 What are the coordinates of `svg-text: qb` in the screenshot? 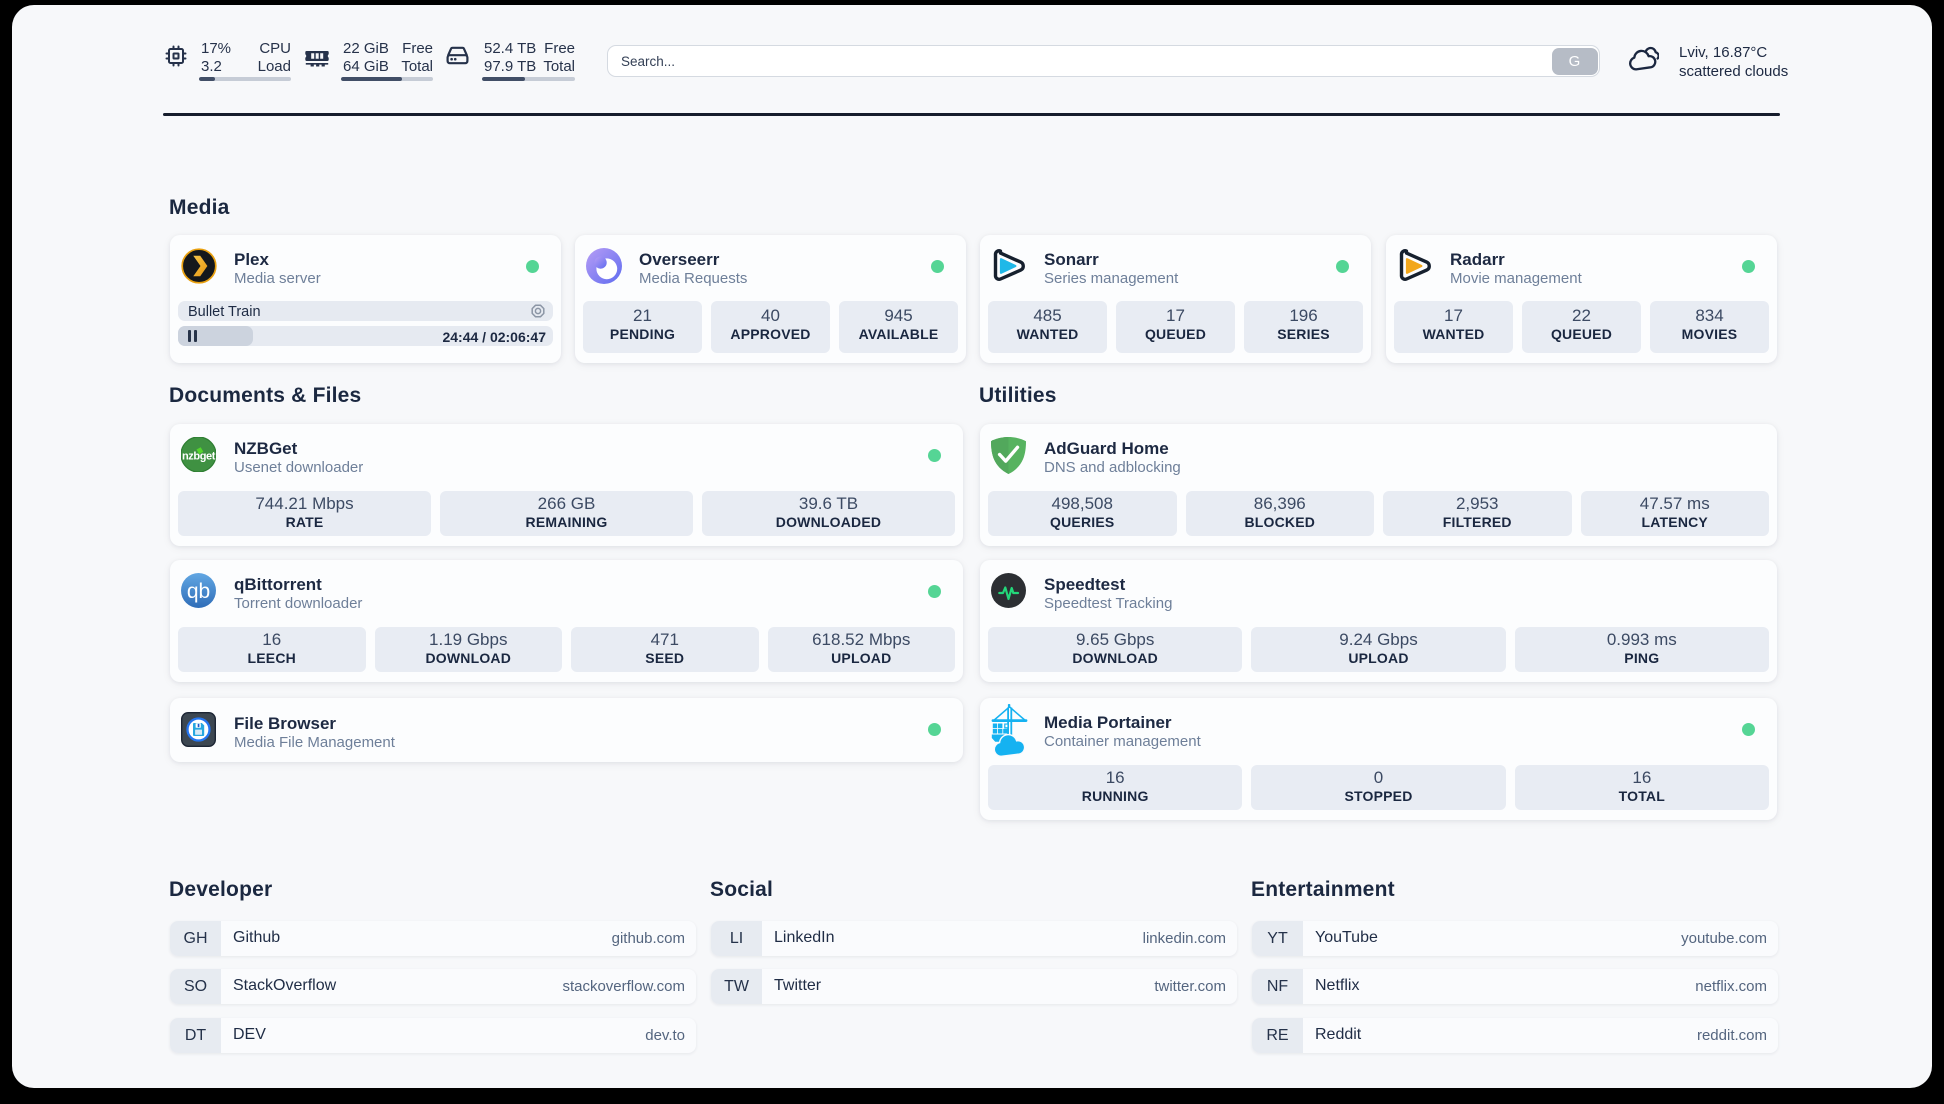 It's located at (198, 591).